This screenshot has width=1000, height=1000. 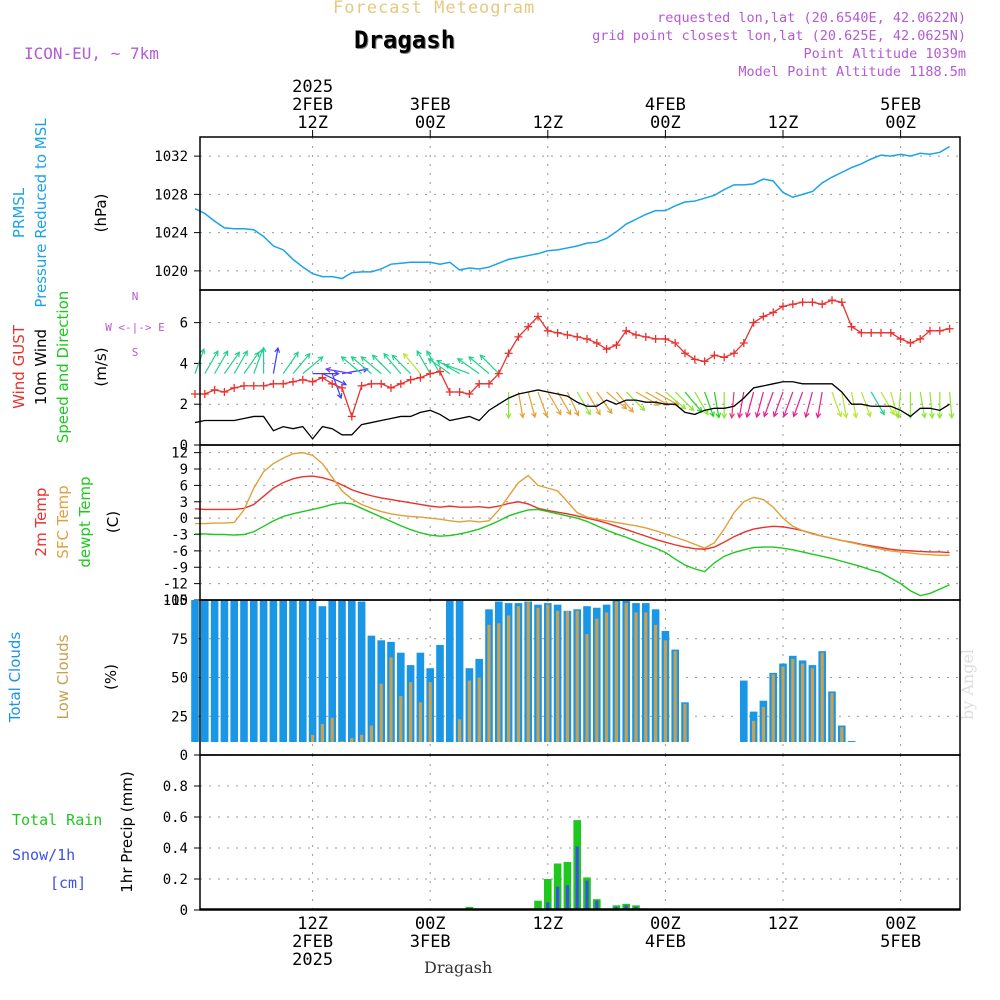 What do you see at coordinates (570, 372) in the screenshot?
I see `panel-wind: 0 2 4 6` at bounding box center [570, 372].